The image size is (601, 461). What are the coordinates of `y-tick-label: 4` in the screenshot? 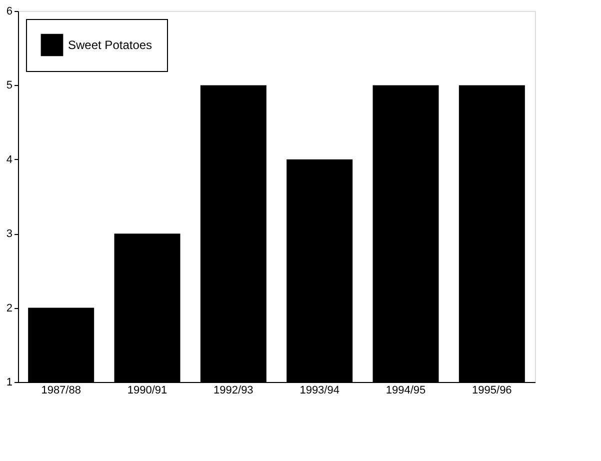 It's located at (9, 160).